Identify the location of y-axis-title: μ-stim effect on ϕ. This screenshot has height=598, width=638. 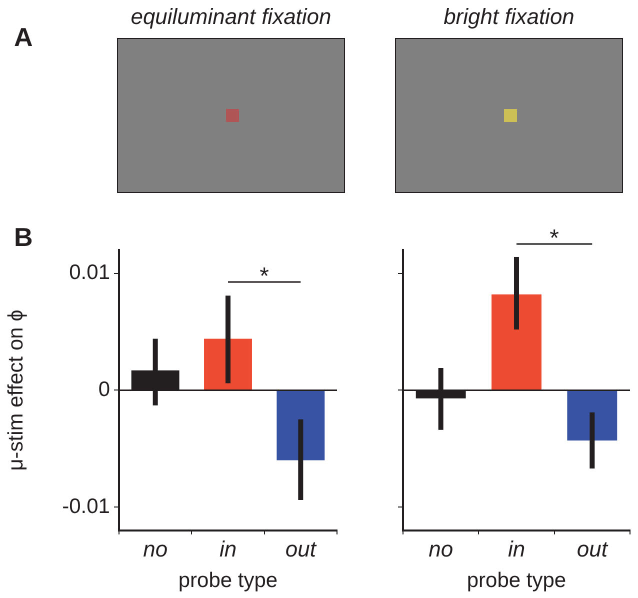
(16, 390).